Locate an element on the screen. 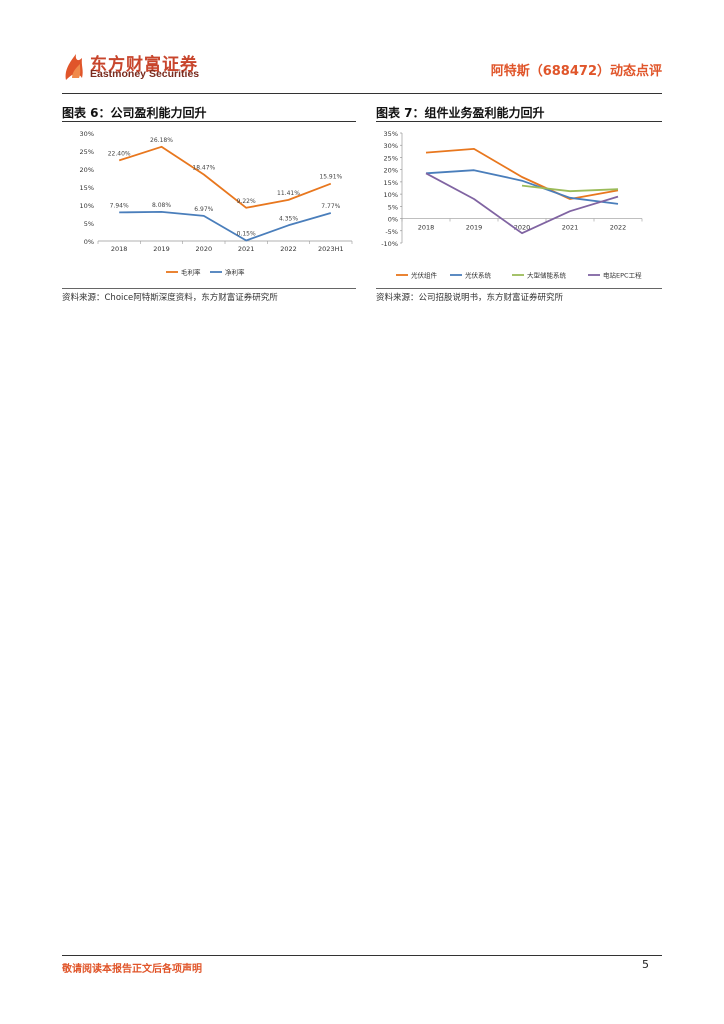  legend-label: 电站EPC工程 is located at coordinates (622, 275).